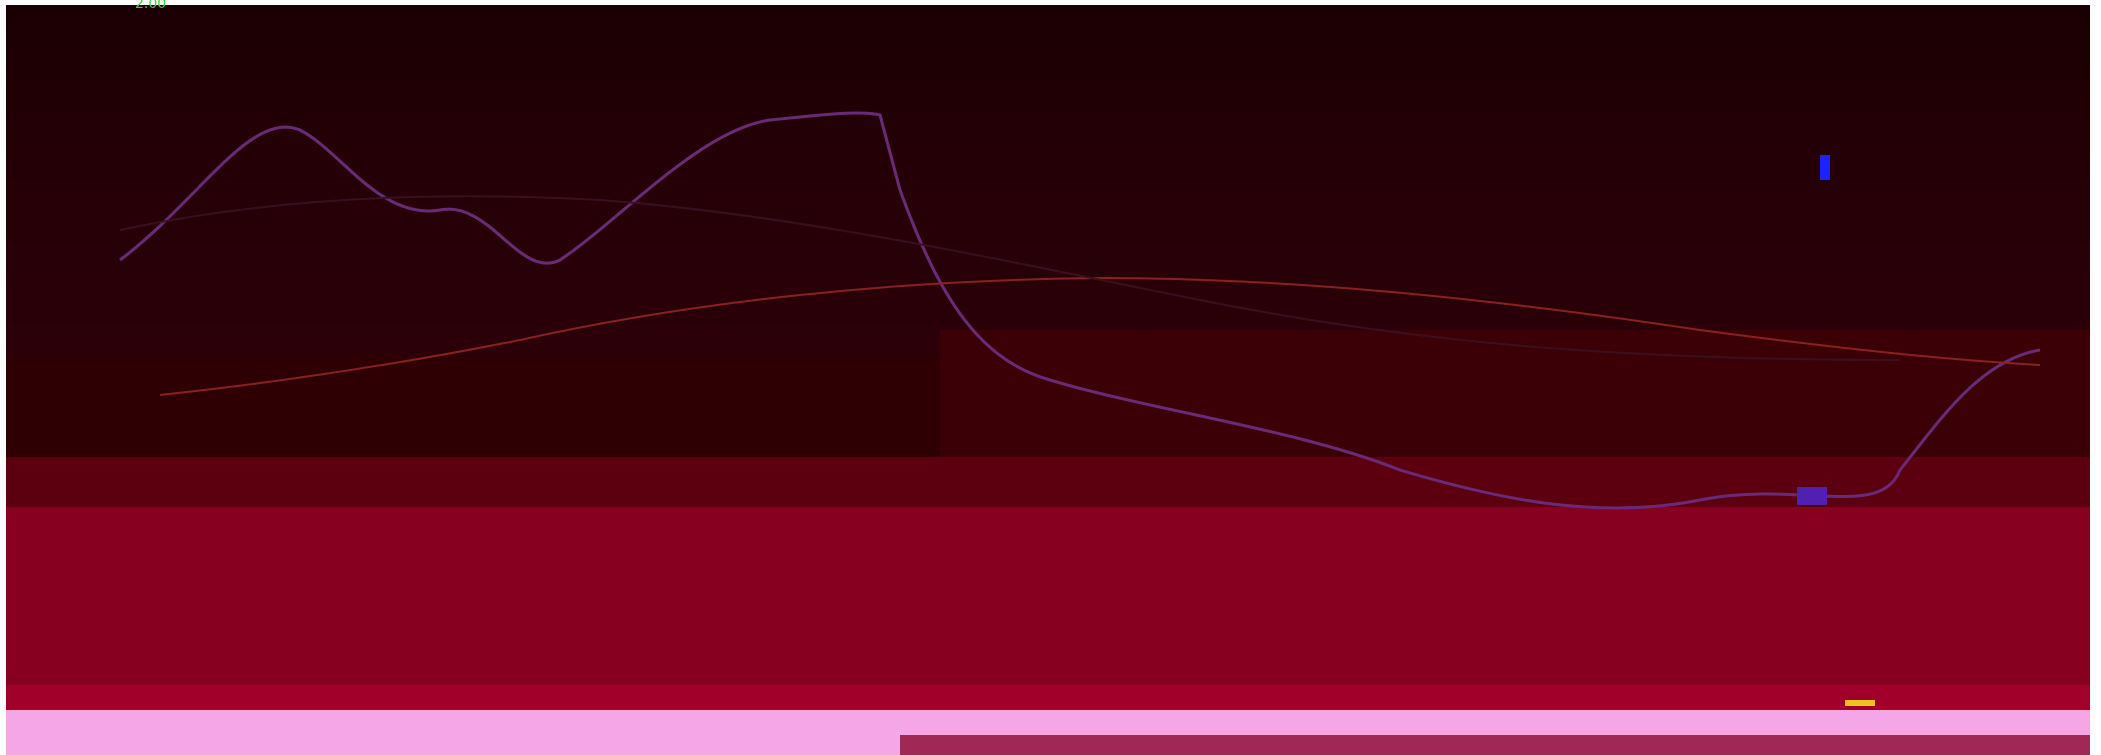  I want to click on volume-area-bottom, so click(1048, 697).